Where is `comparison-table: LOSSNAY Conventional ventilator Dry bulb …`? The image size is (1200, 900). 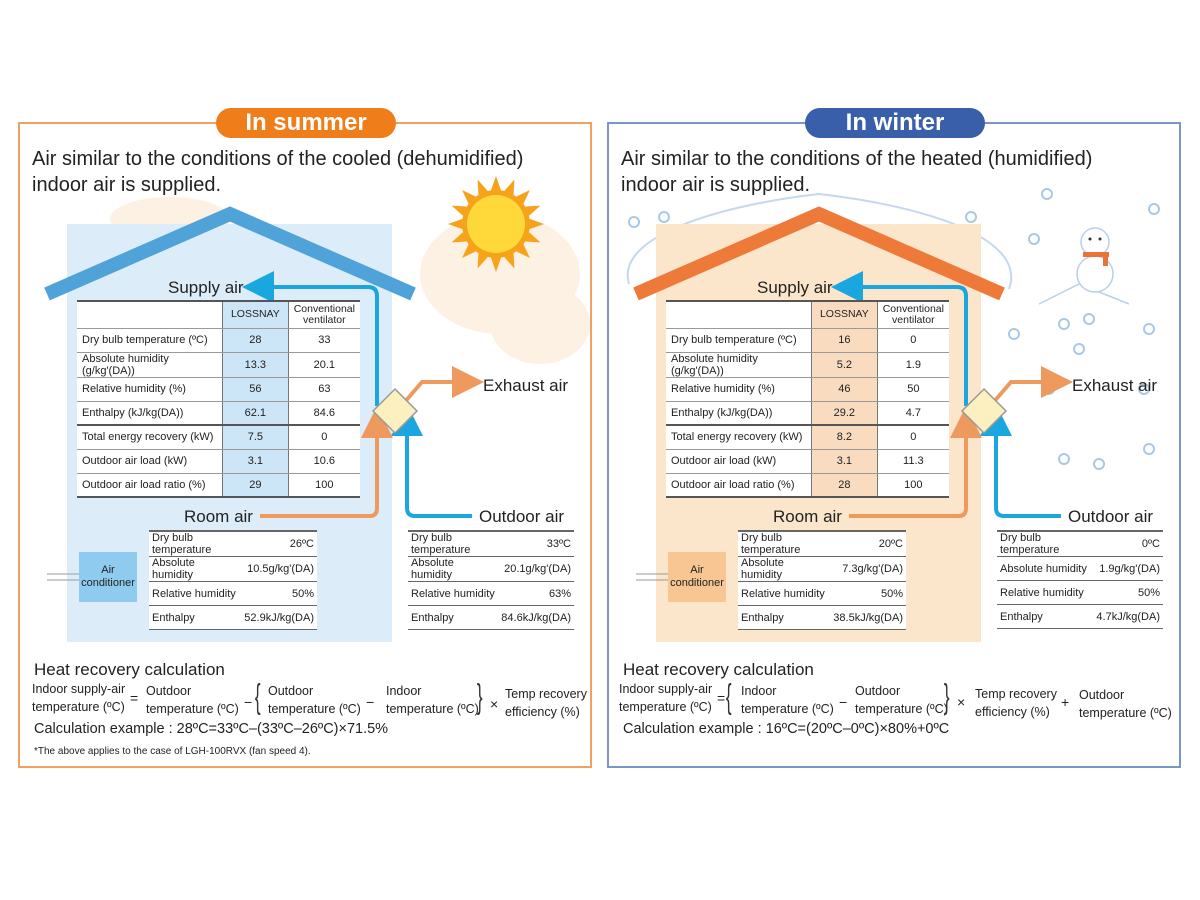 comparison-table: LOSSNAY Conventional ventilator Dry bulb … is located at coordinates (218, 399).